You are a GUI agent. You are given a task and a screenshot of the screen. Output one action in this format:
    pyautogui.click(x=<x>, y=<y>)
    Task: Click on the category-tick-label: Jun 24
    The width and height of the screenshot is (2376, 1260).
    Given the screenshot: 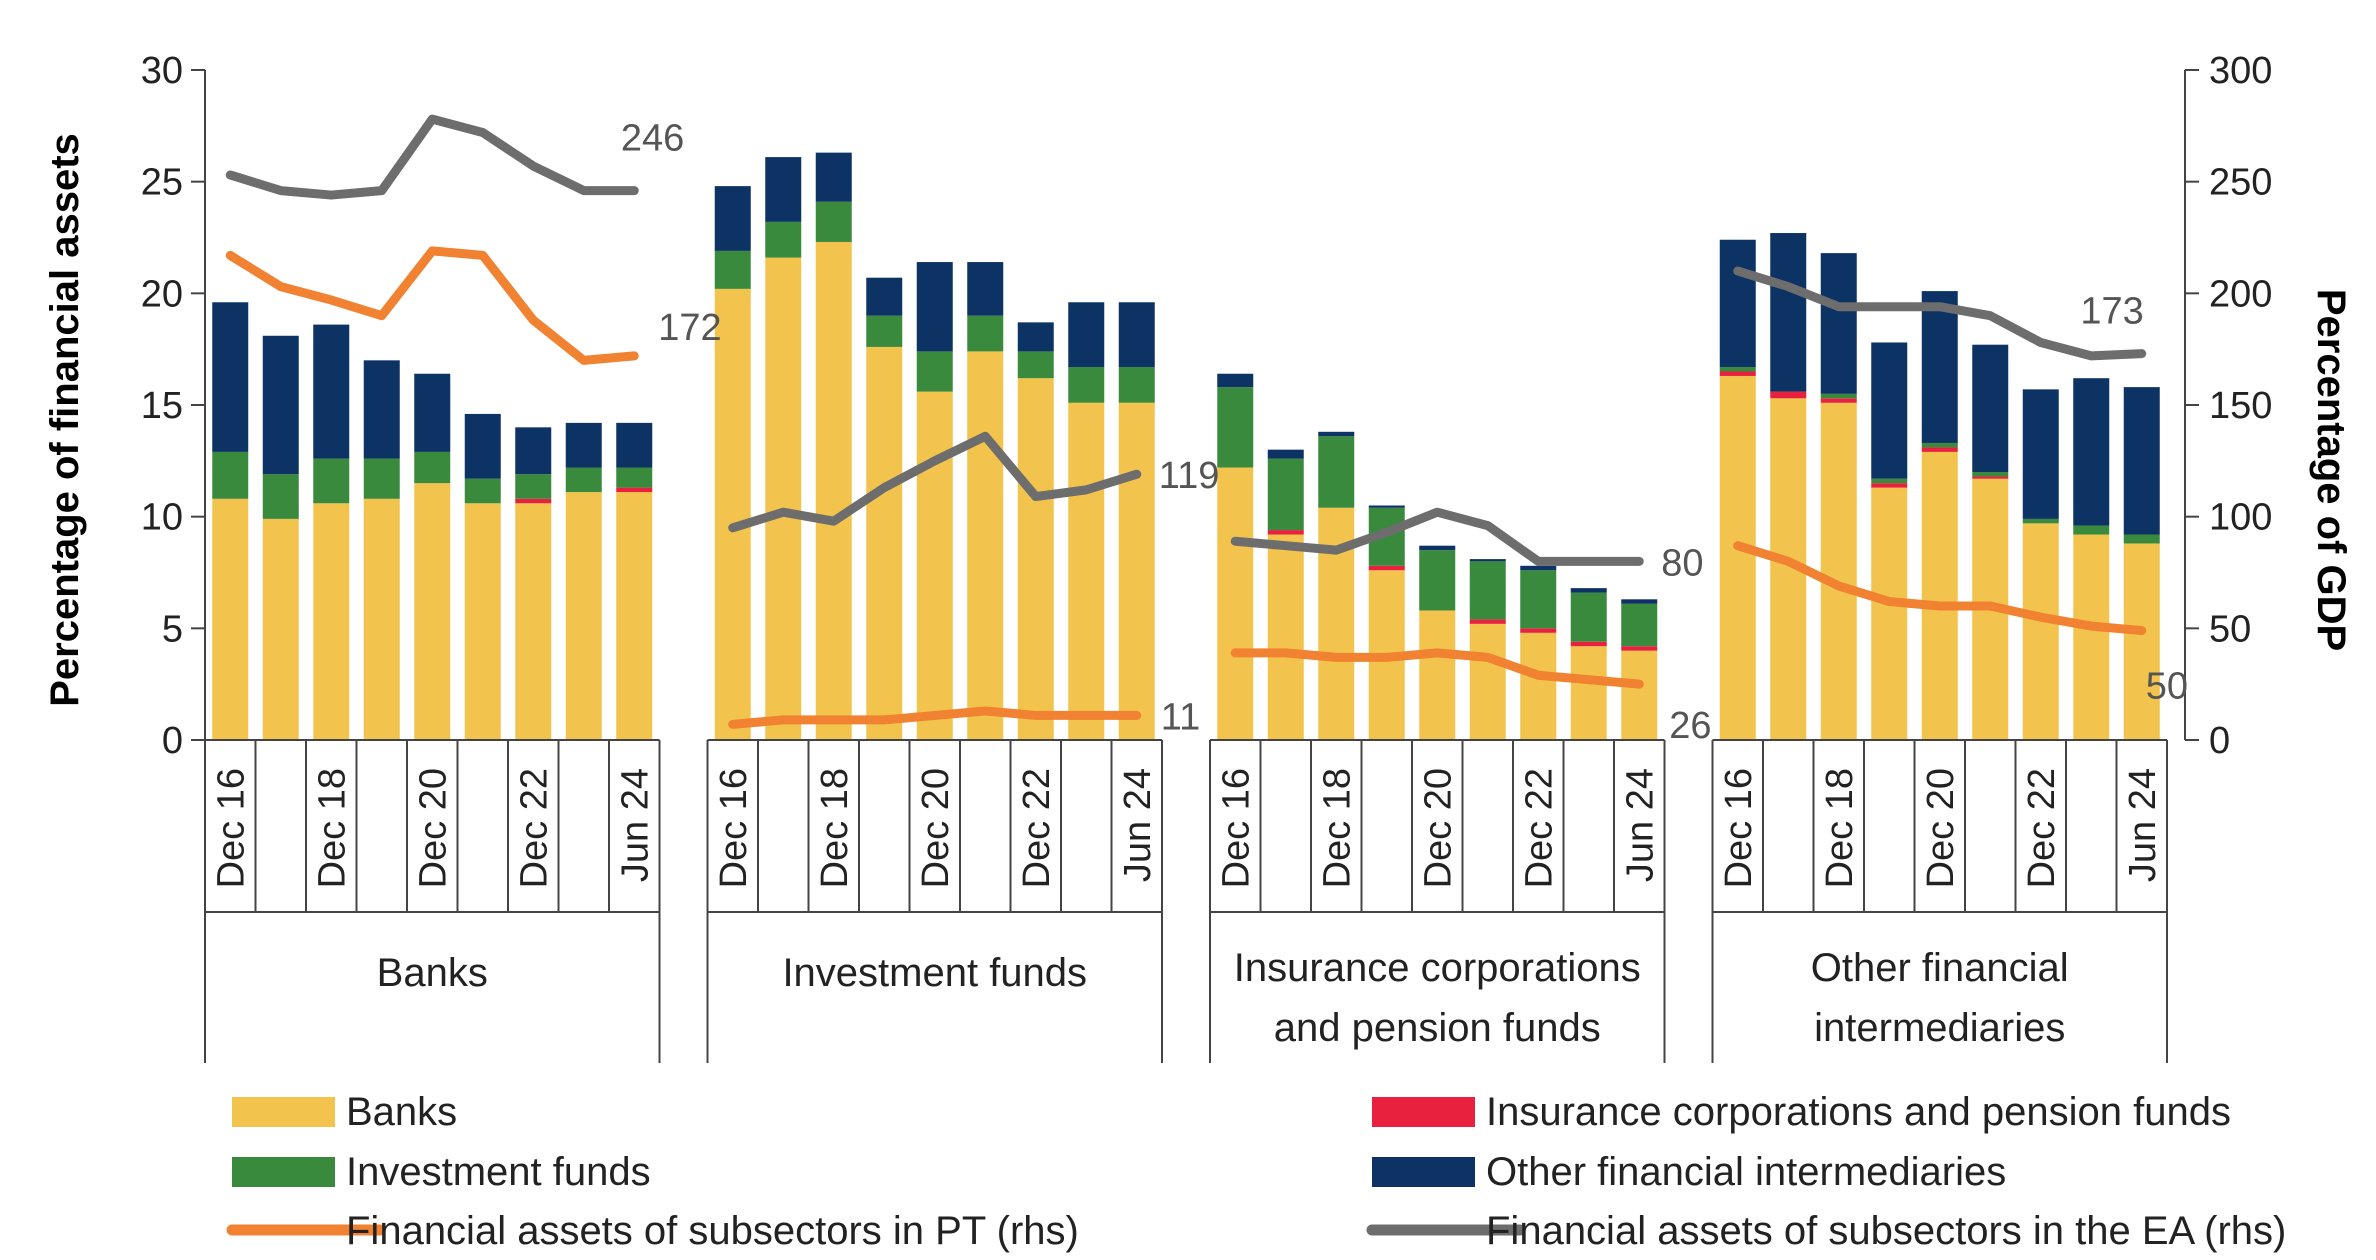 What is the action you would take?
    pyautogui.click(x=1640, y=825)
    